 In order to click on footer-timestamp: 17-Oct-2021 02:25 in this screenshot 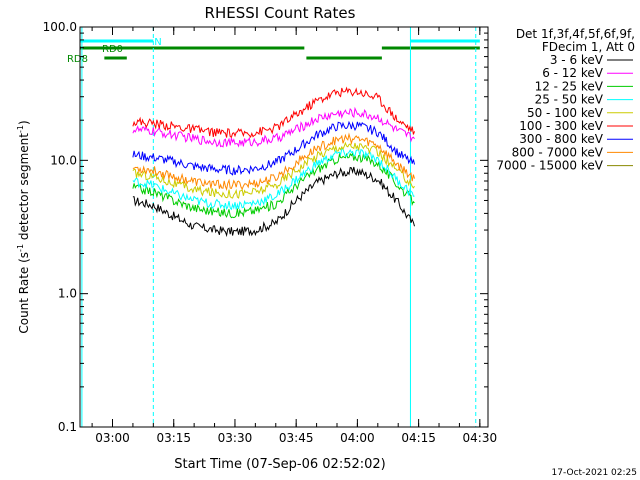, I will do `click(594, 473)`.